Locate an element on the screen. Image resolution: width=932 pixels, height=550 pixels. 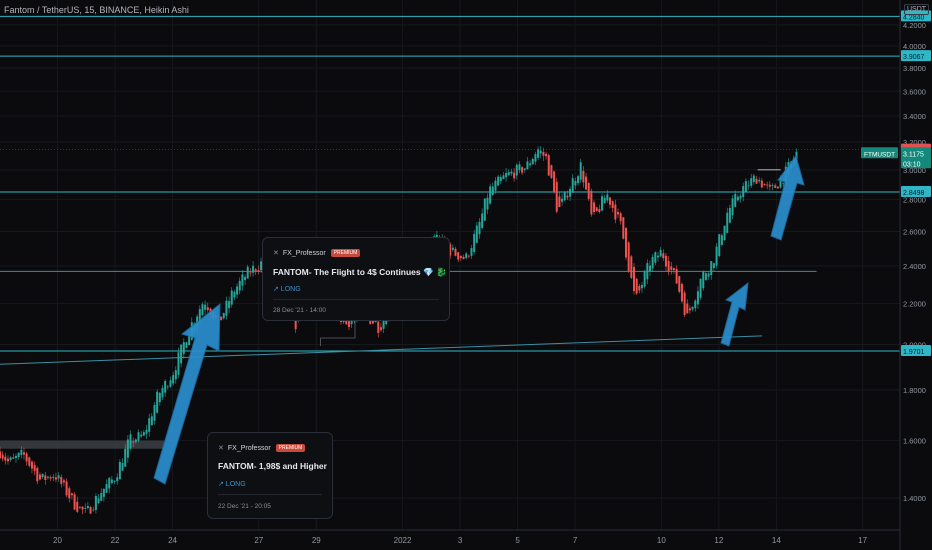
time-tick-label: 20 is located at coordinates (57, 540).